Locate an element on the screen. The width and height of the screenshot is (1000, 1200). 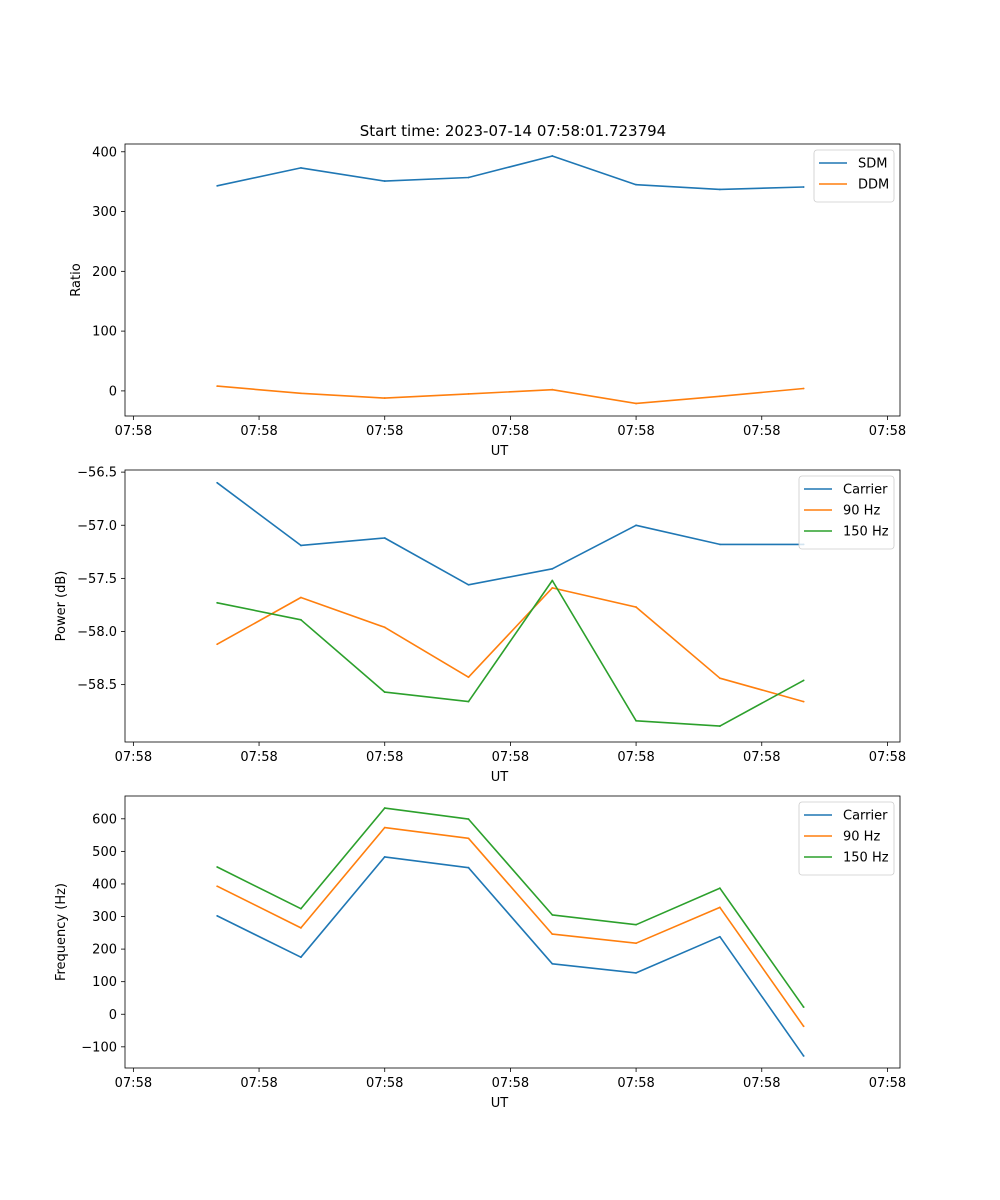
frequency-y-tick-label: 300 is located at coordinates (104, 917).